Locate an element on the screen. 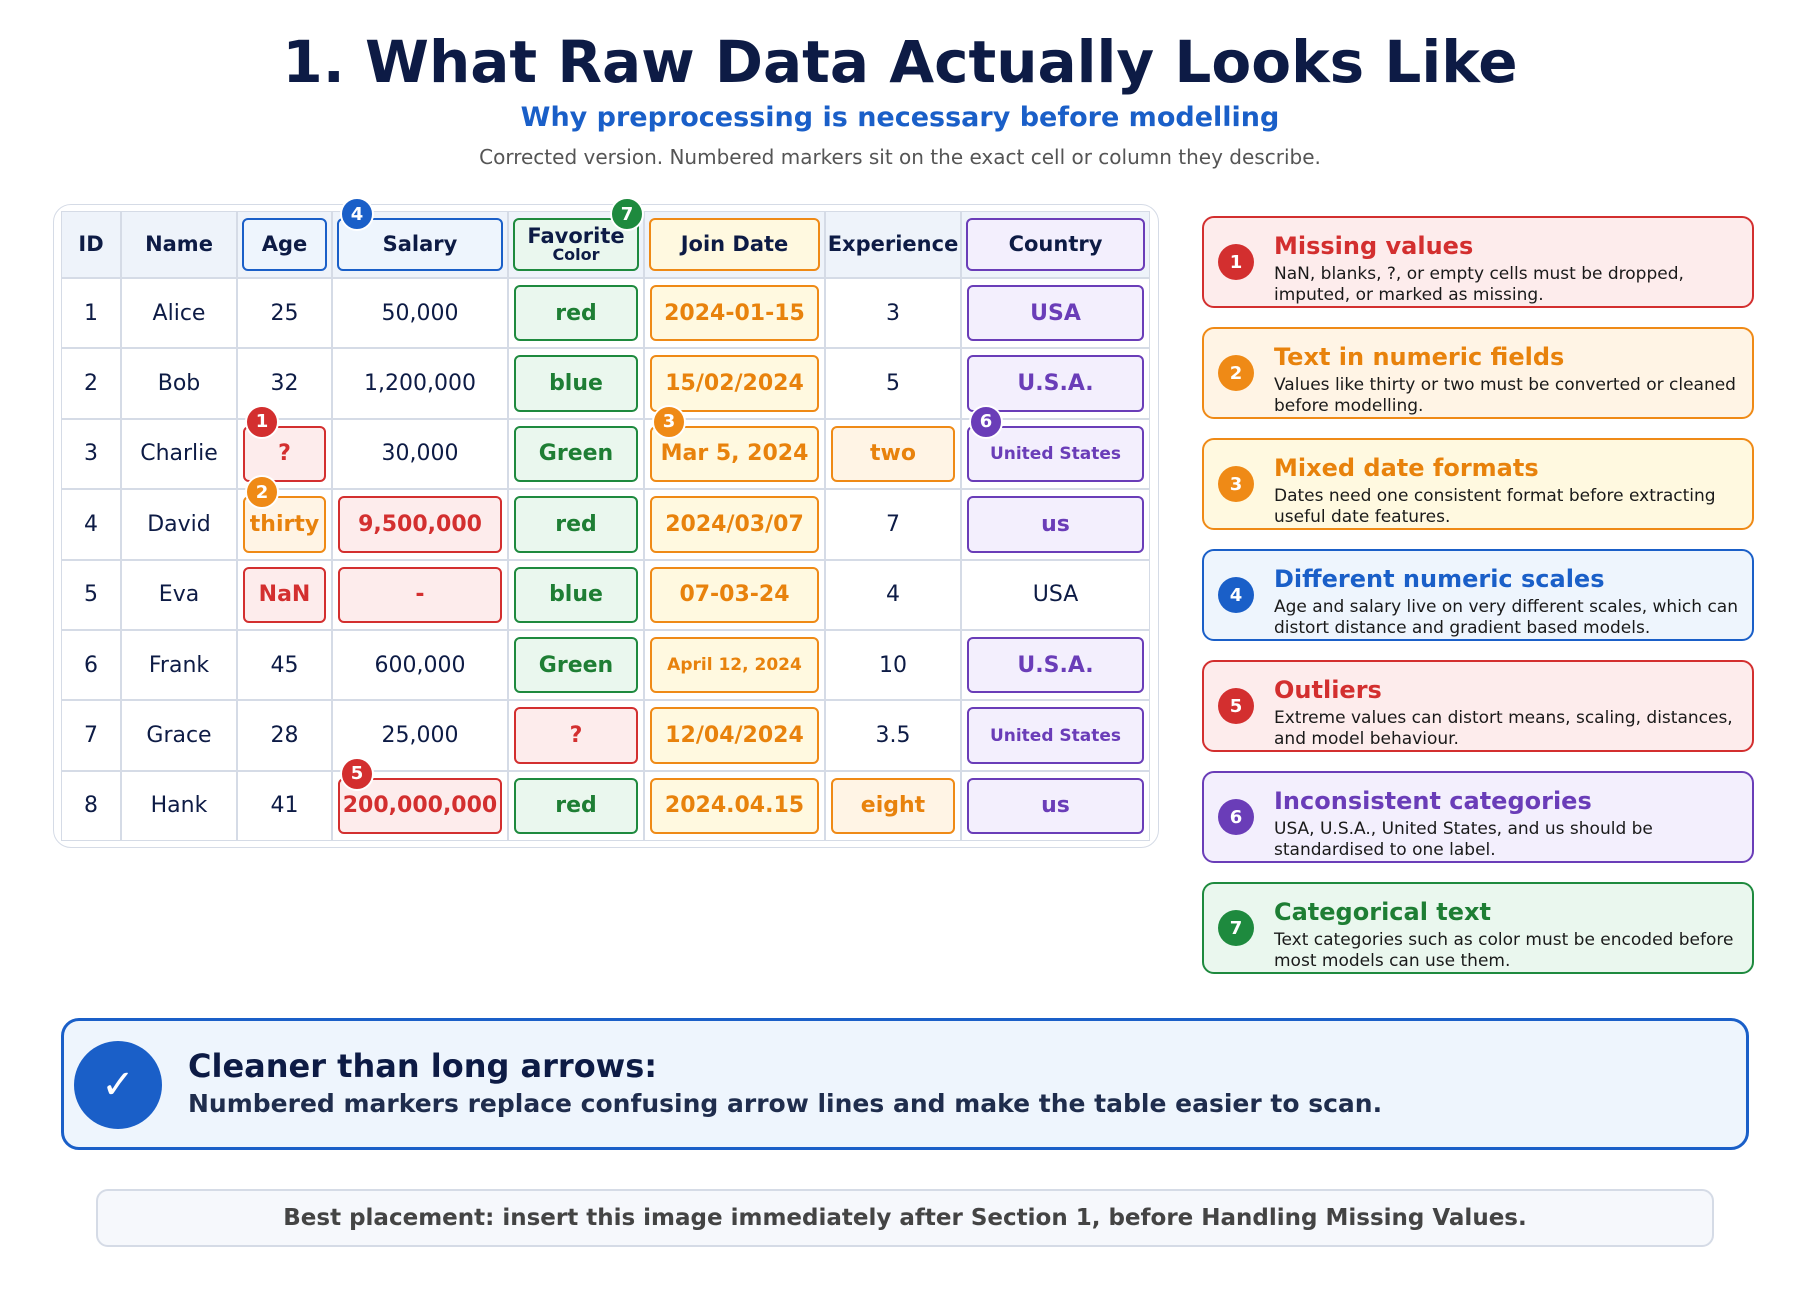  table-cell: 10 is located at coordinates (893, 665).